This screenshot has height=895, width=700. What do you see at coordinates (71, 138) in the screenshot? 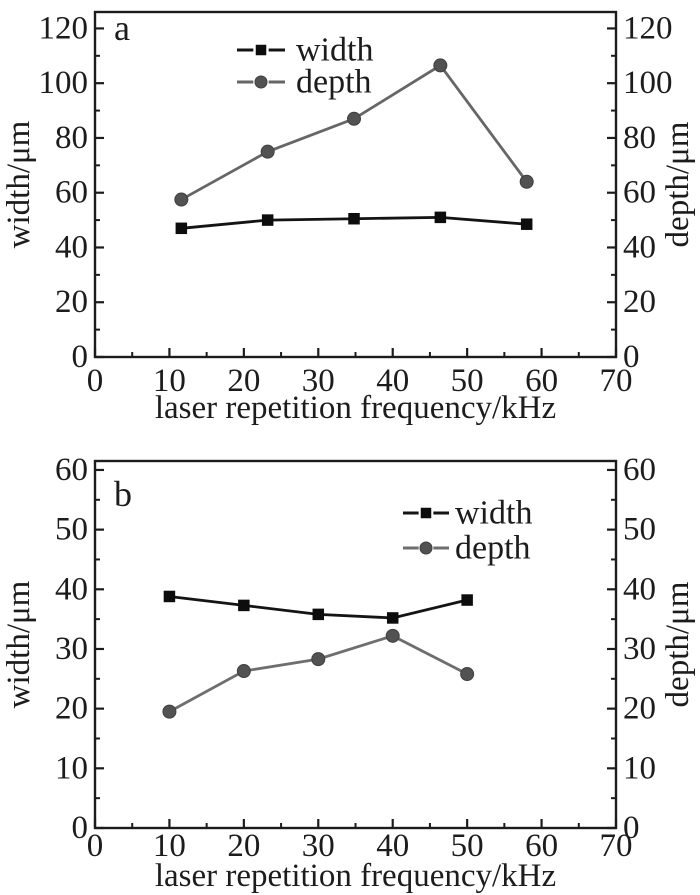
I see `y-tick-label-left: 80` at bounding box center [71, 138].